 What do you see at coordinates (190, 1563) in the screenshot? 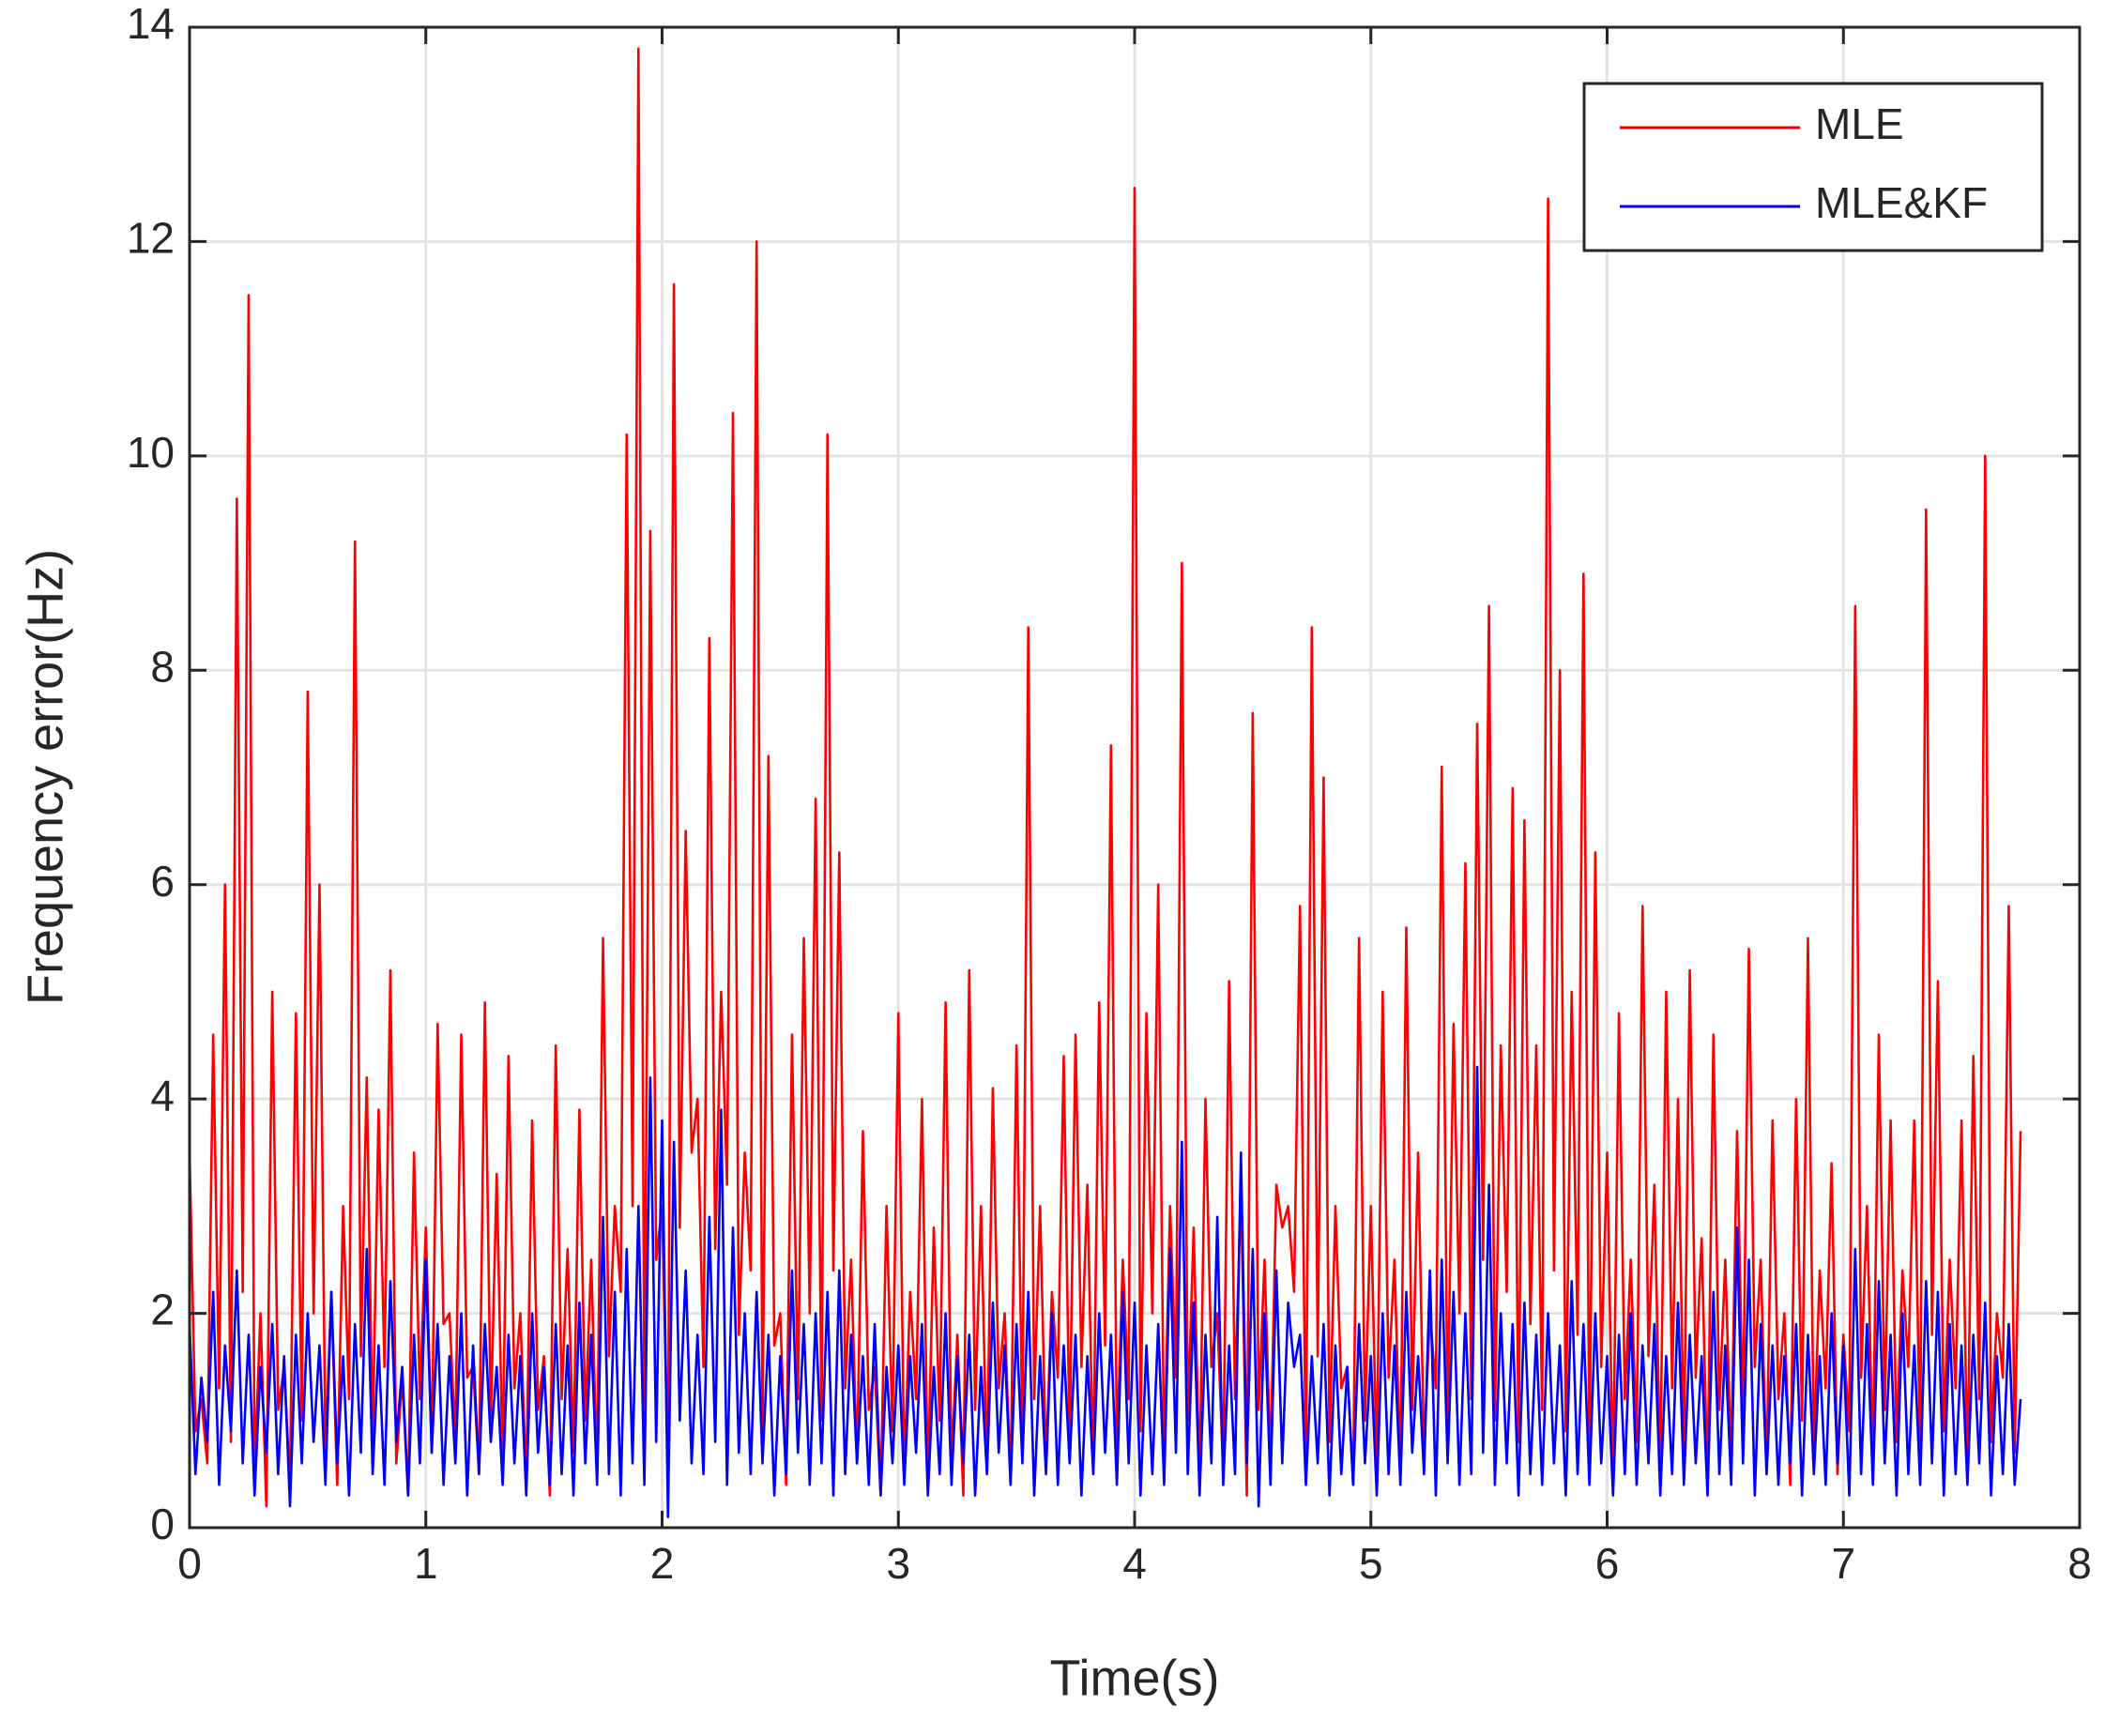
I see `x-tick-label: 0` at bounding box center [190, 1563].